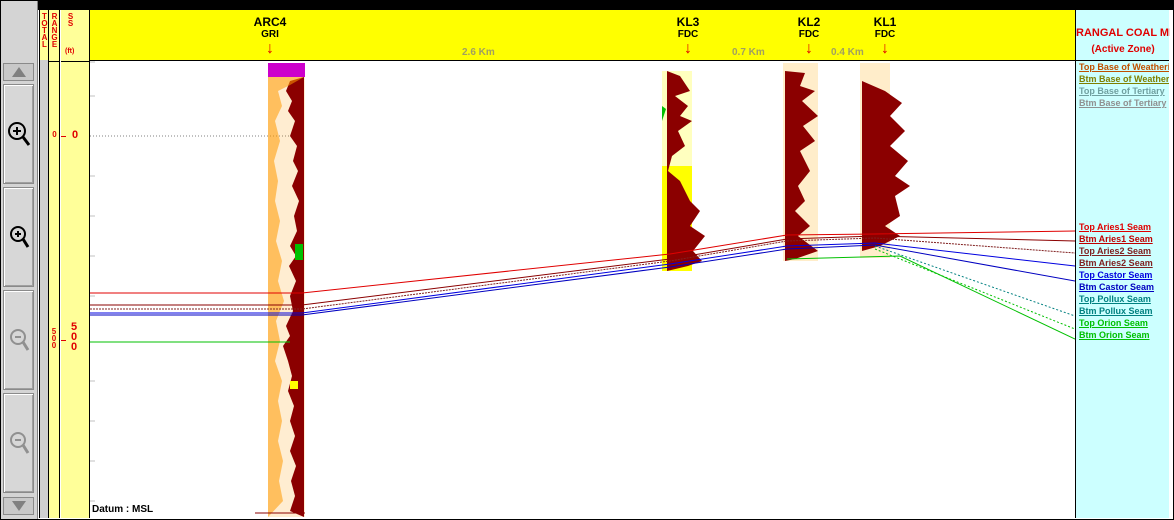  What do you see at coordinates (44, 264) in the screenshot?
I see `total-track: TOTAL` at bounding box center [44, 264].